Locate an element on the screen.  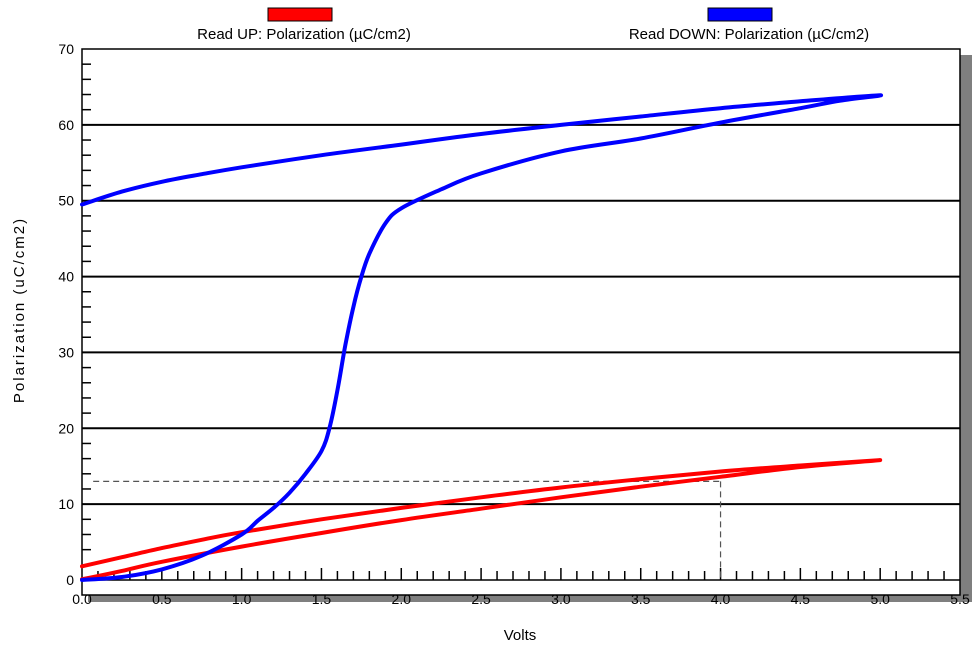
x-tick-label: 4.5 is located at coordinates (801, 599).